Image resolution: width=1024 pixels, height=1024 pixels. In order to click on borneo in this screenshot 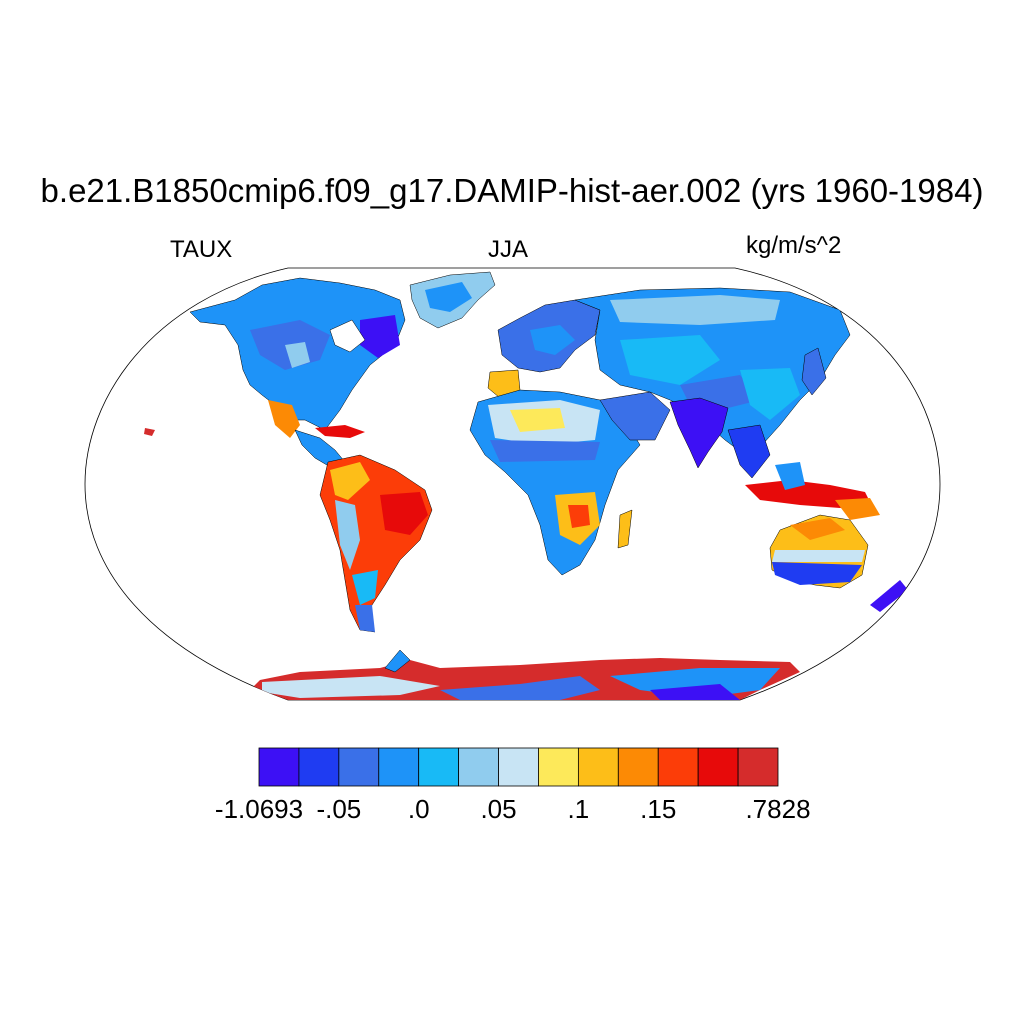, I will do `click(790, 476)`.